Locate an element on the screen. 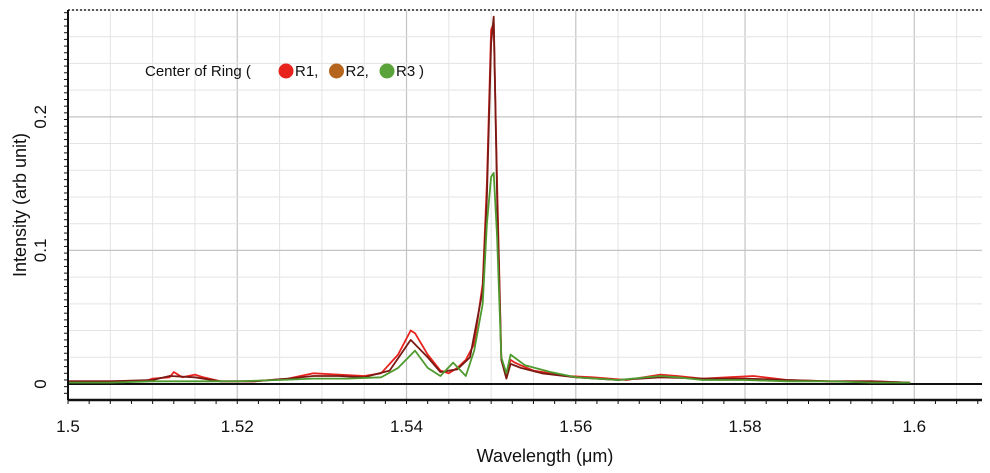  x-tick-label: 1.56 is located at coordinates (575, 426).